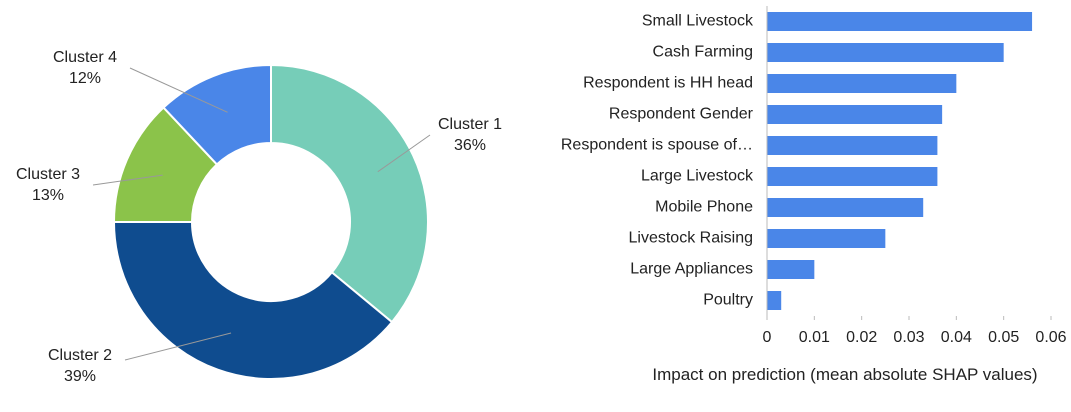 The height and width of the screenshot is (412, 1071). Describe the element at coordinates (698, 21) in the screenshot. I see `y-tick-label: Small Livestock` at that location.